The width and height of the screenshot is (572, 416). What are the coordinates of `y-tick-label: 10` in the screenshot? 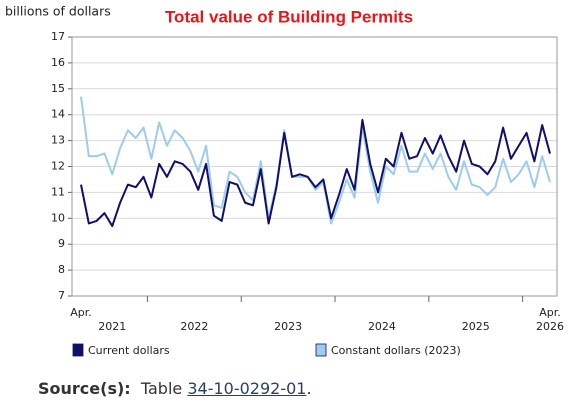 It's located at (58, 217).